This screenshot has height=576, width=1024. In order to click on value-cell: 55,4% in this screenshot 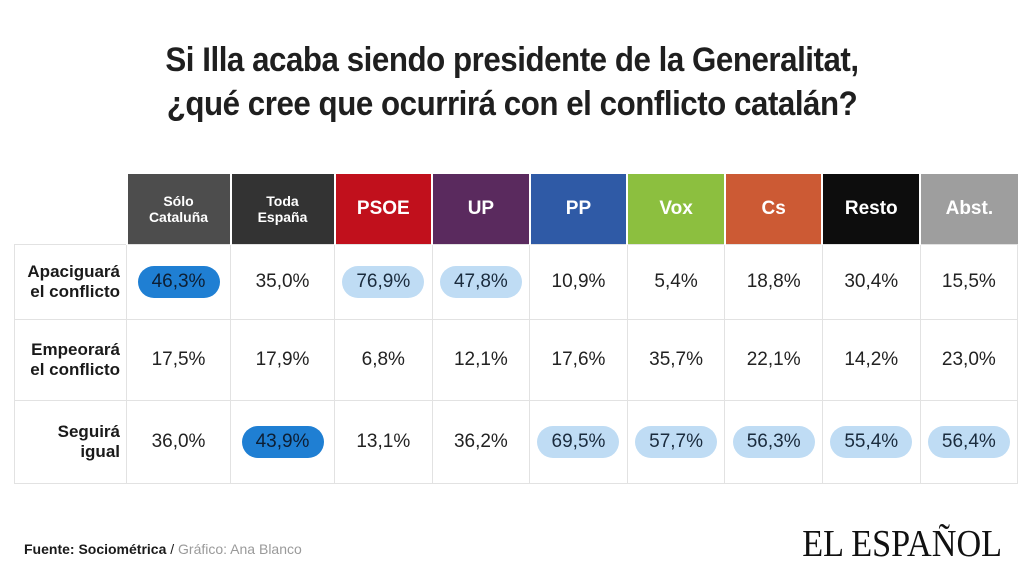, I will do `click(871, 442)`.